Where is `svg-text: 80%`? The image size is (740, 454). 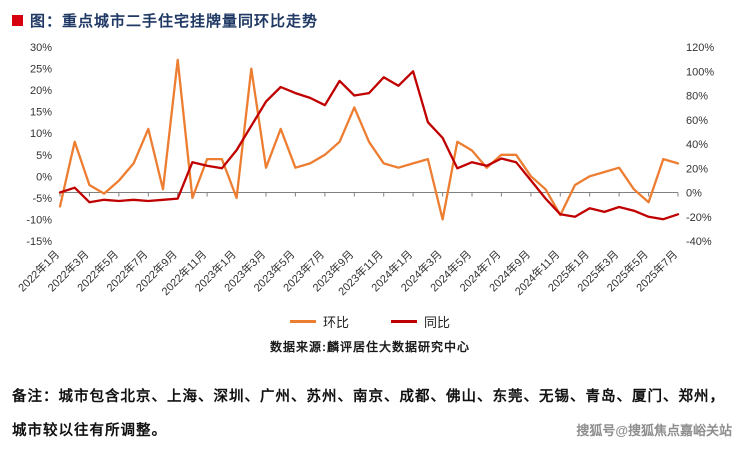 svg-text: 80% is located at coordinates (697, 97).